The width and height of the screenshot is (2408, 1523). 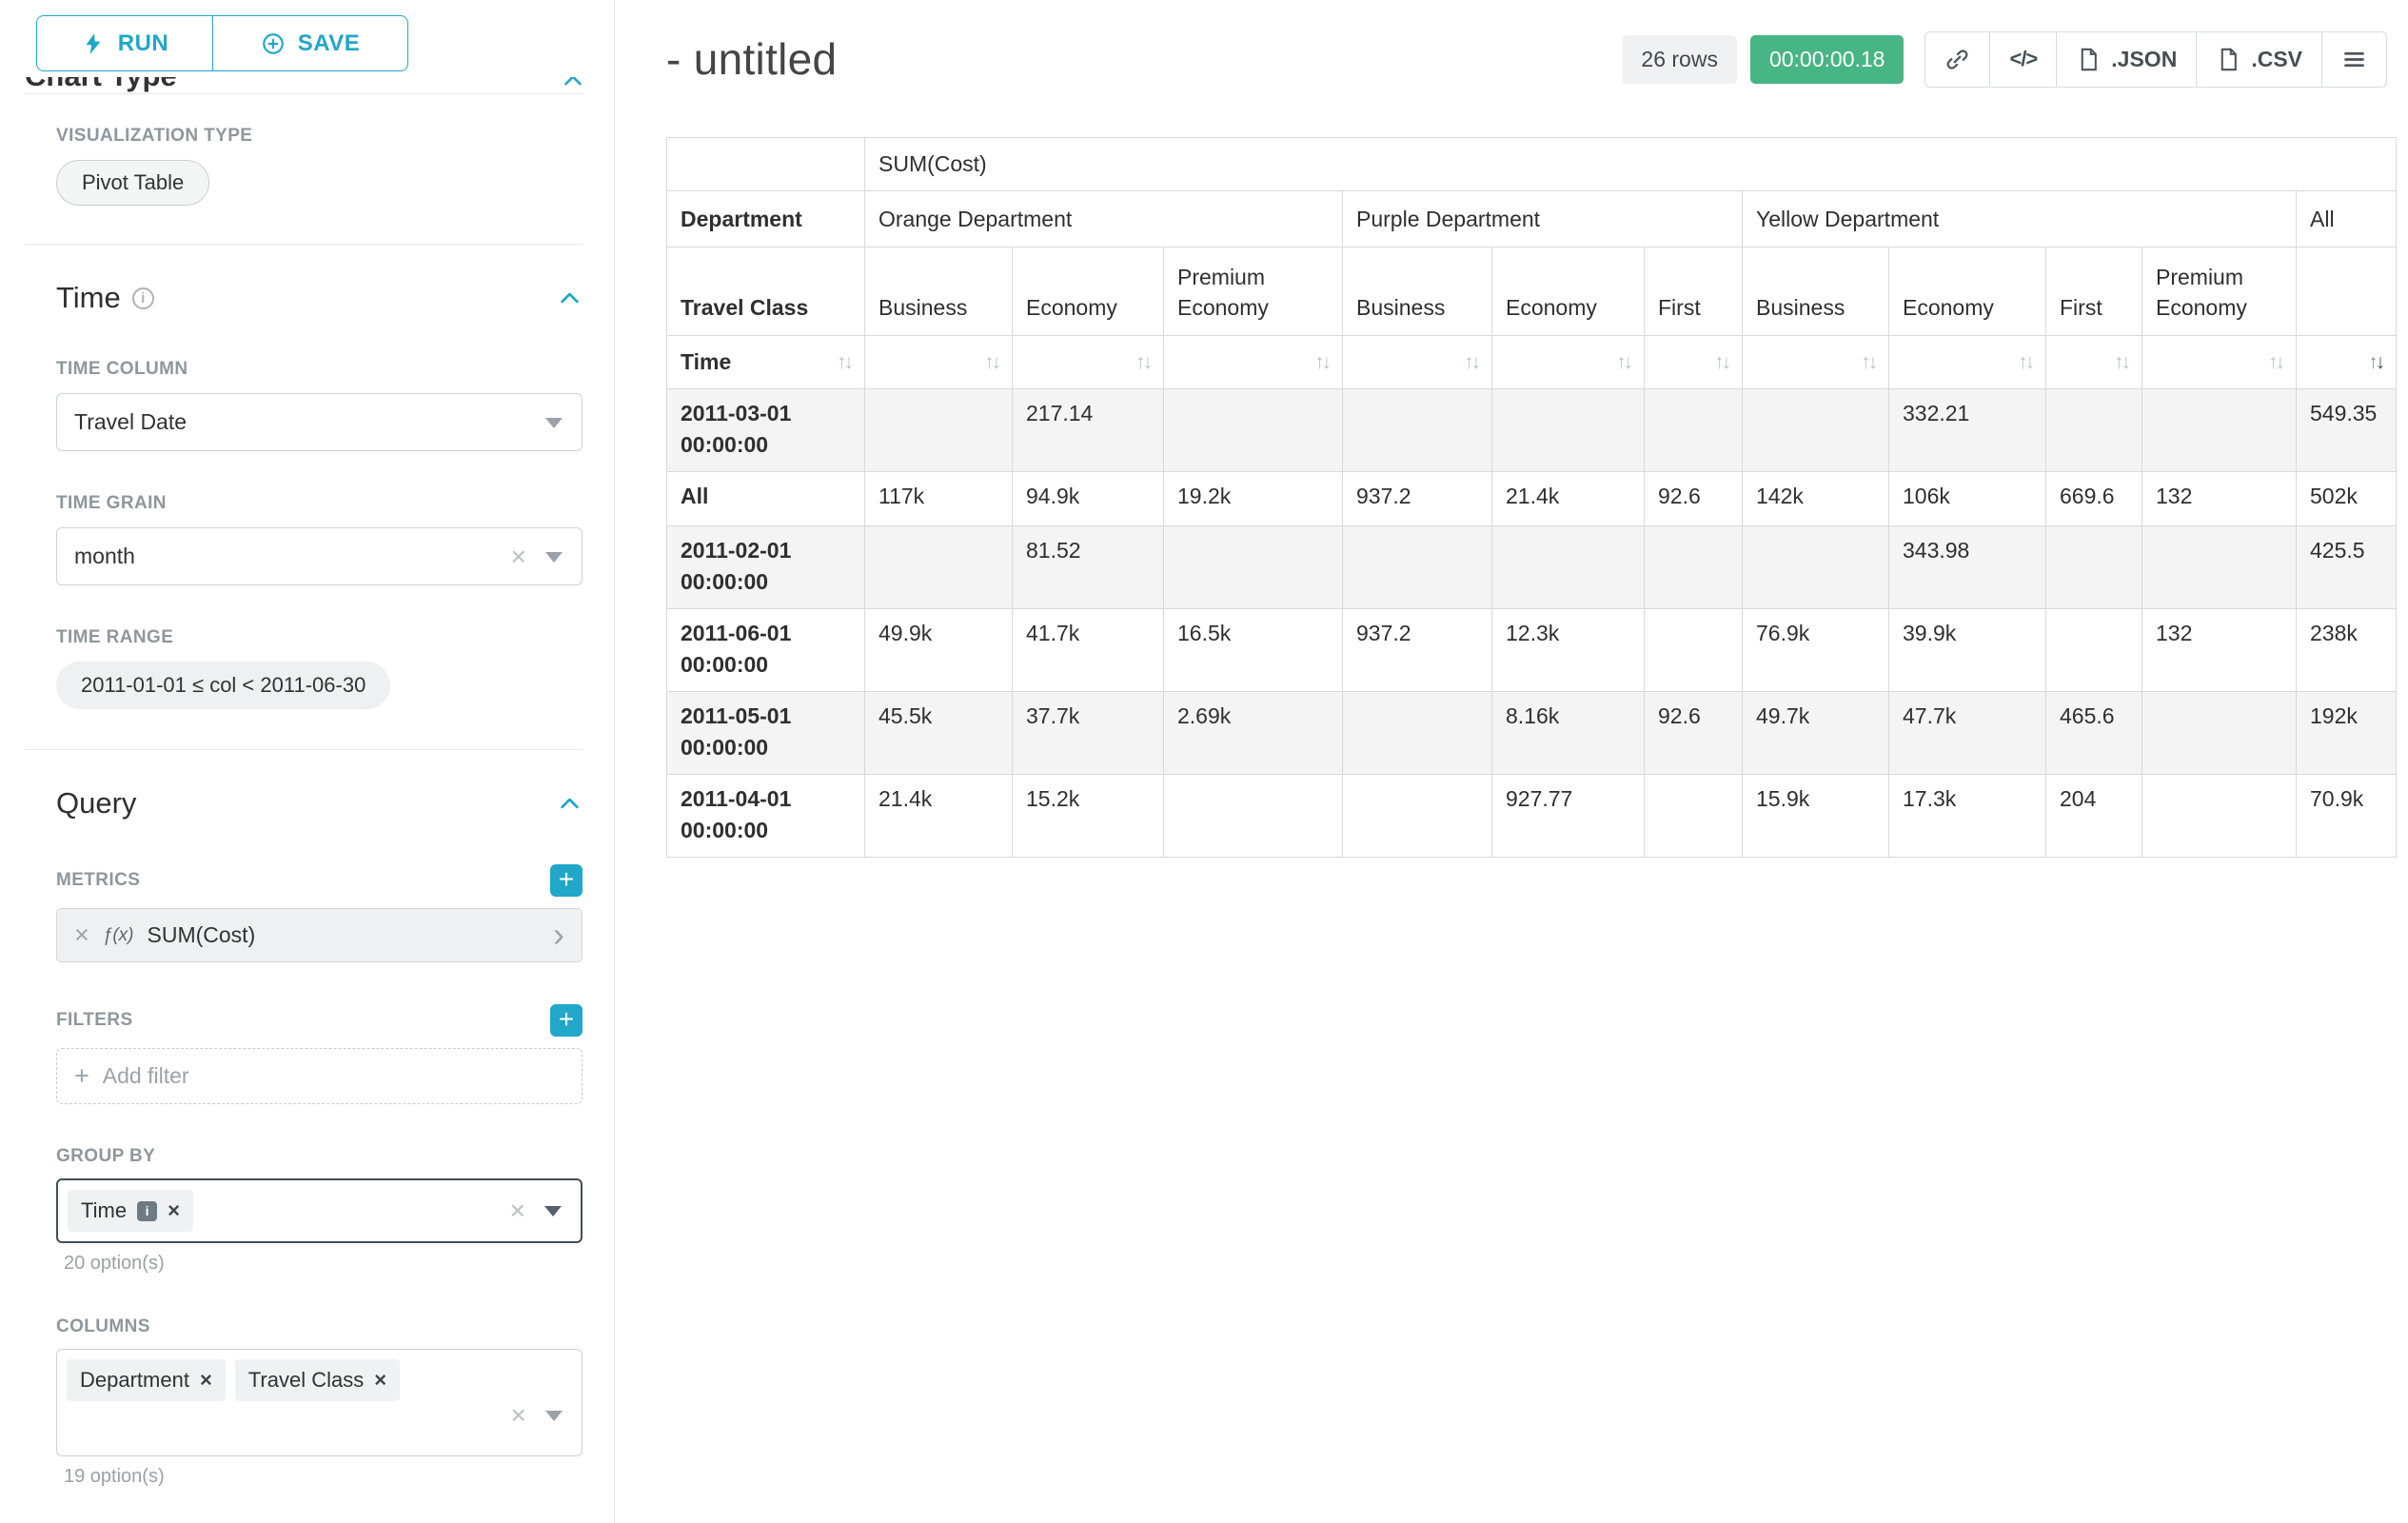 What do you see at coordinates (765, 499) in the screenshot?
I see `row-label: All` at bounding box center [765, 499].